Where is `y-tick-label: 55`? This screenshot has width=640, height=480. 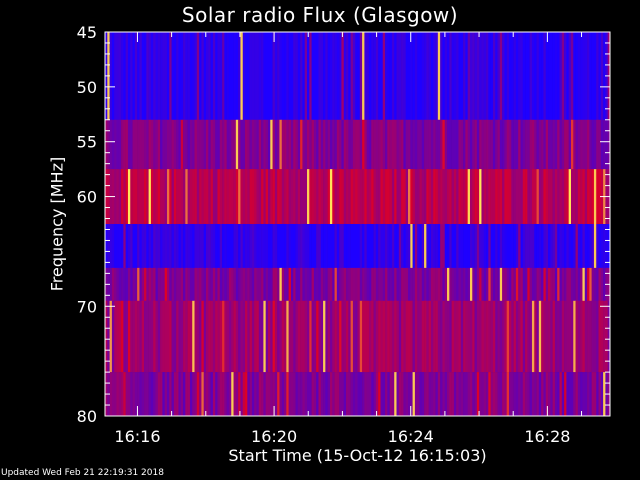 y-tick-label: 55 is located at coordinates (87, 142).